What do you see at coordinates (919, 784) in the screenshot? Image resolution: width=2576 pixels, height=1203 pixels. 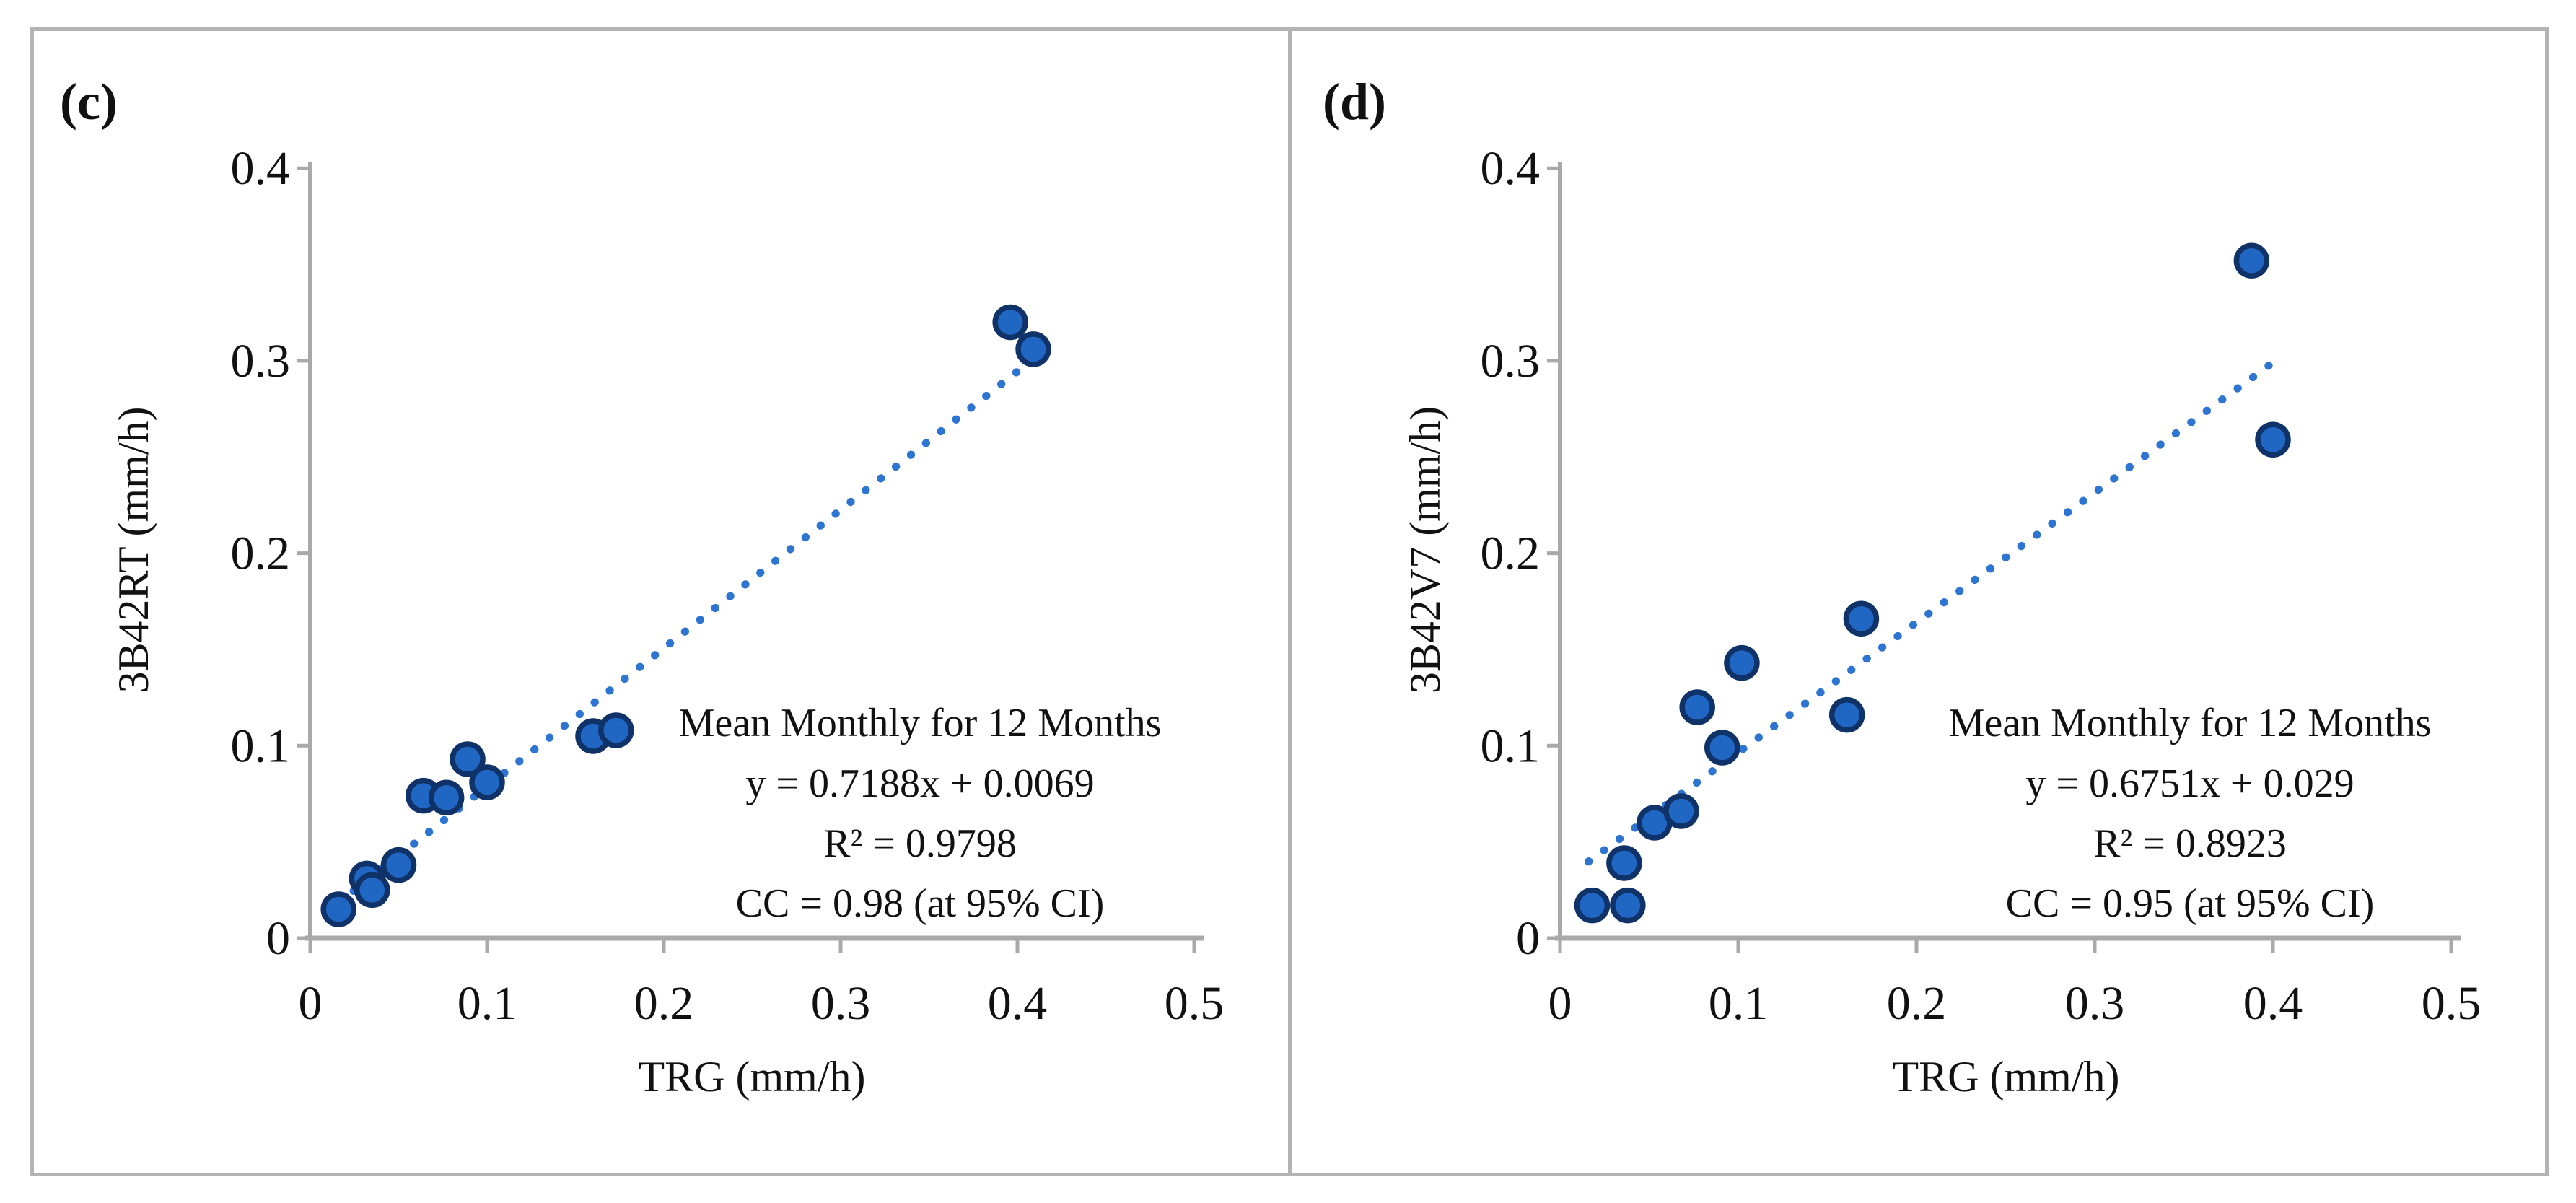 I see `annotation-line: y = 0.7188x + 0.0069` at bounding box center [919, 784].